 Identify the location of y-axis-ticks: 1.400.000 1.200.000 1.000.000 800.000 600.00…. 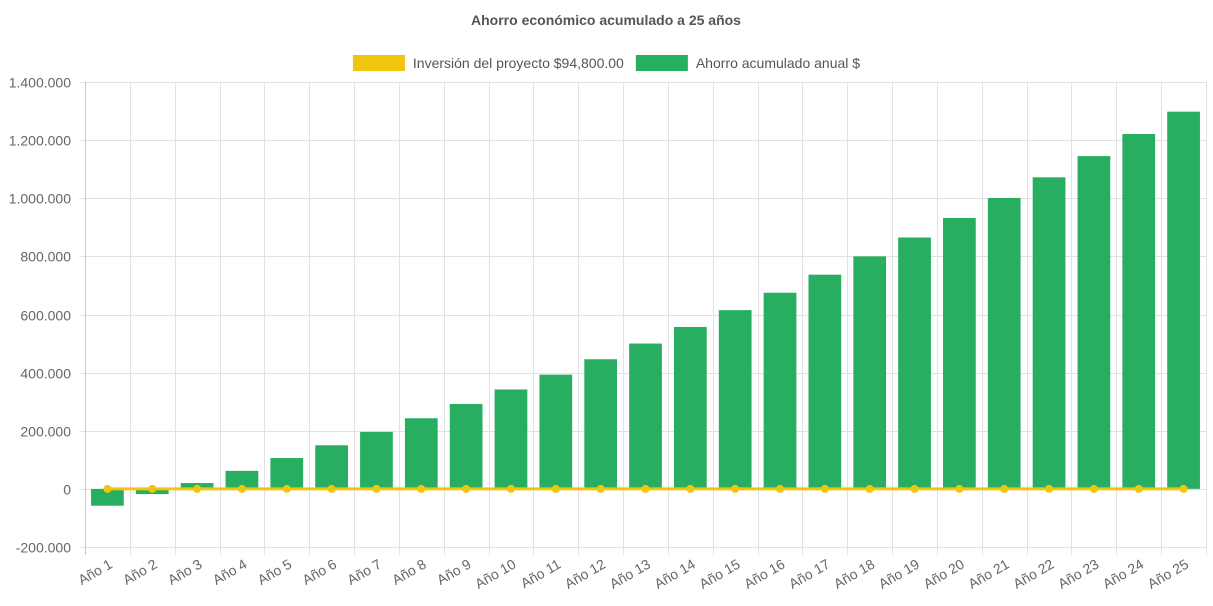
(40, 315).